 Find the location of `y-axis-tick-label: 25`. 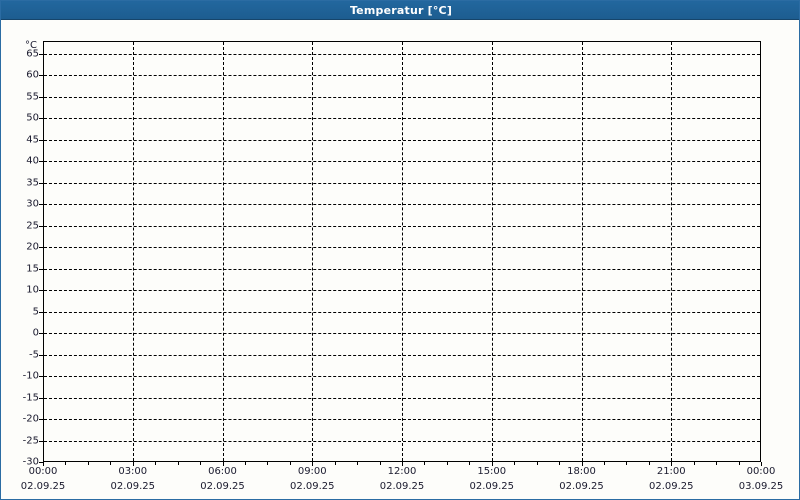

y-axis-tick-label: 25 is located at coordinates (32, 226).